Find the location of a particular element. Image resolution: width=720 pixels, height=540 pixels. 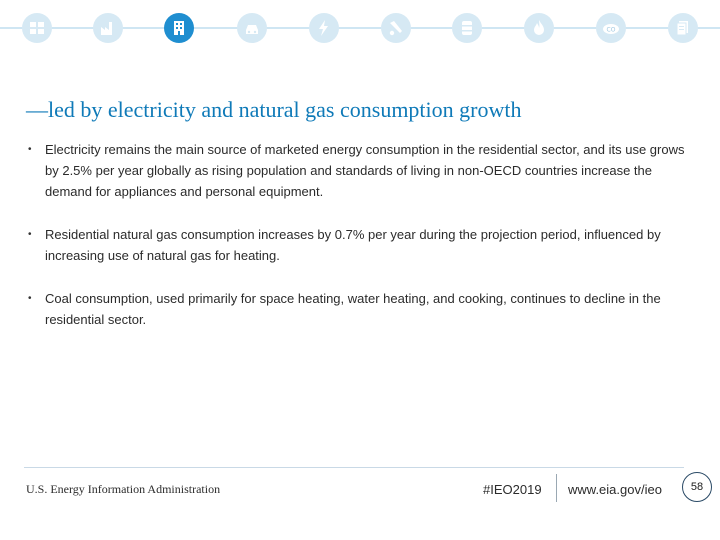

documents-icon is located at coordinates (683, 28).